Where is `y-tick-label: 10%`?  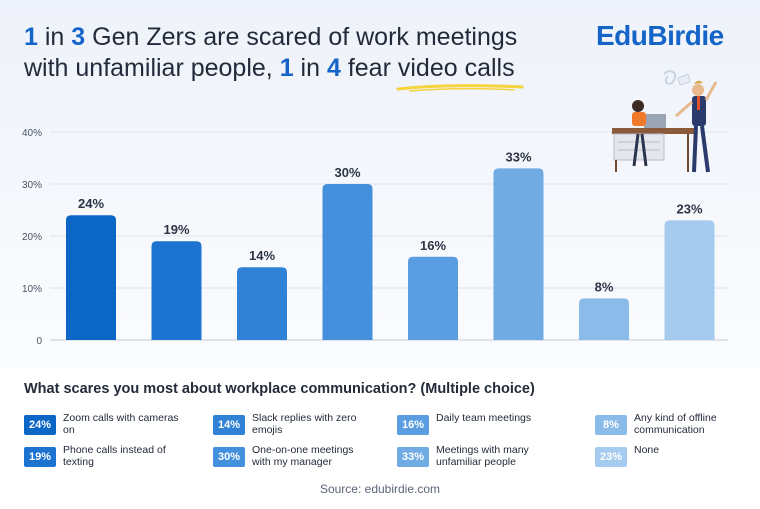 y-tick-label: 10% is located at coordinates (32, 289).